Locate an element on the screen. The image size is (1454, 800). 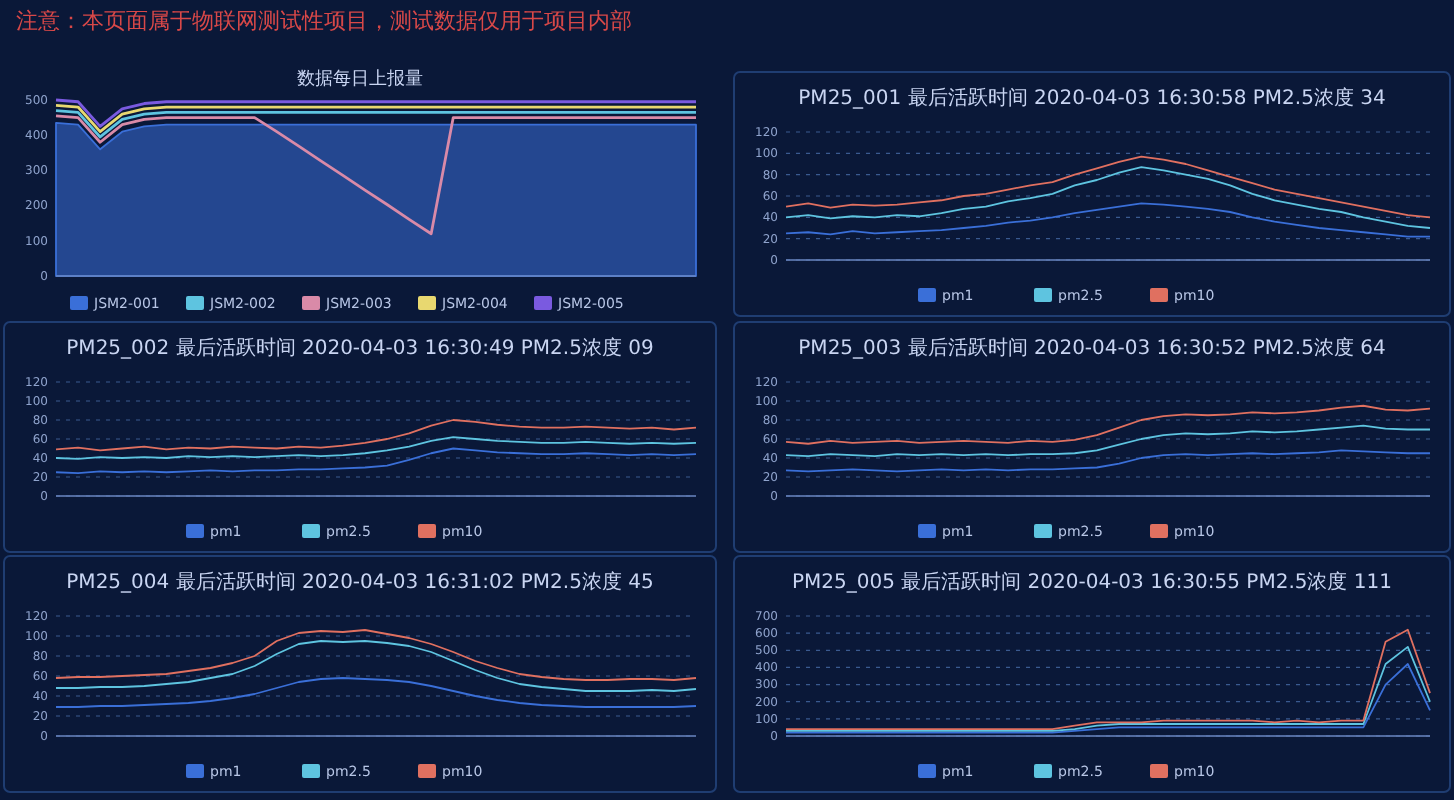
chart-title: PM25_004 最后活跃时间 2020-04-03 16:31:02 PM2.5浓度 45 is located at coordinates (360, 582).